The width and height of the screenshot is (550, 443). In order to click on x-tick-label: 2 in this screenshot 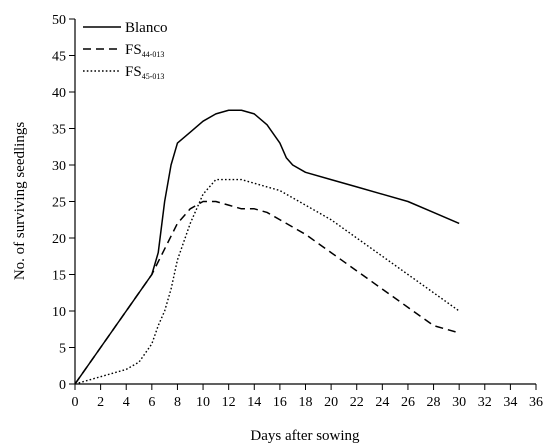, I will do `click(100, 402)`.